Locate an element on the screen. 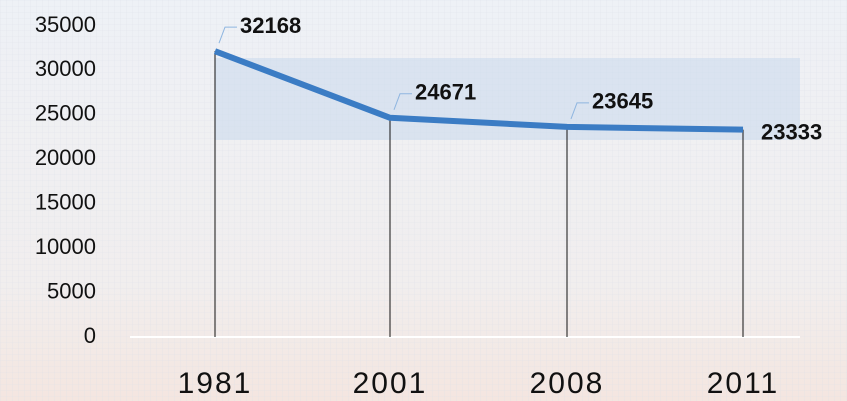  y-tick-label: 20000 is located at coordinates (65, 157).